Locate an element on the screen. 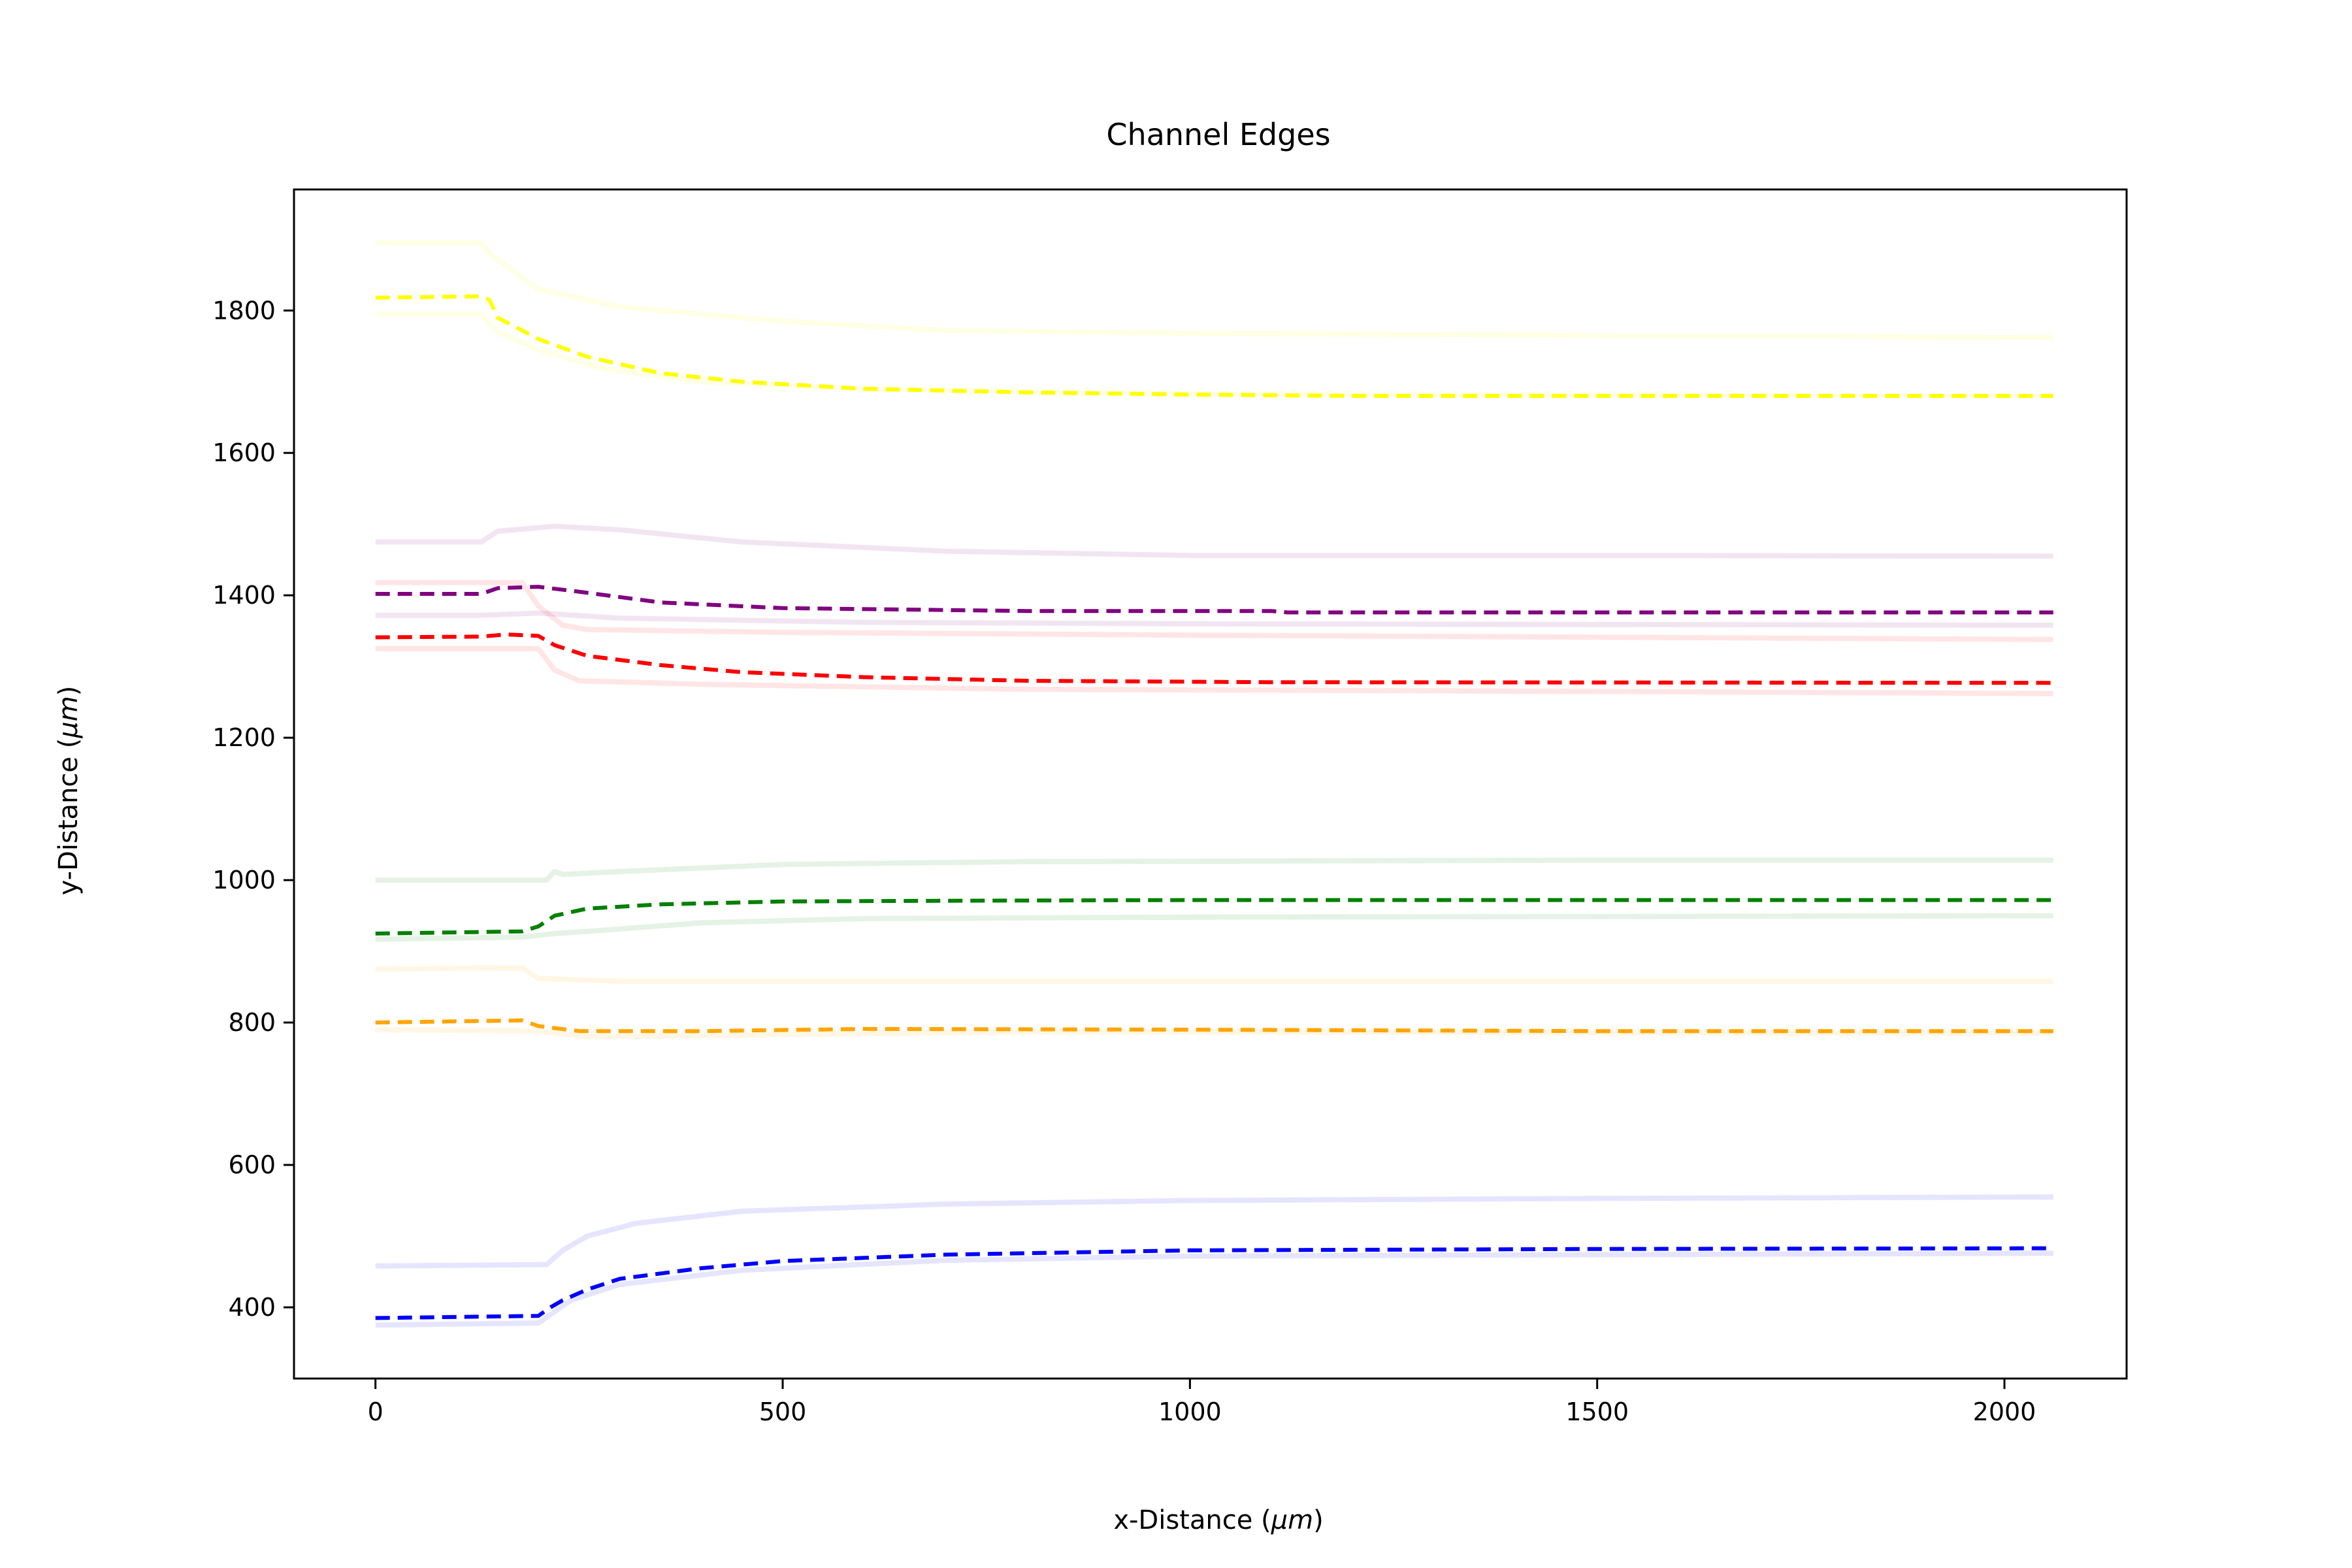  series-2-edge-upper is located at coordinates (1214, 611).